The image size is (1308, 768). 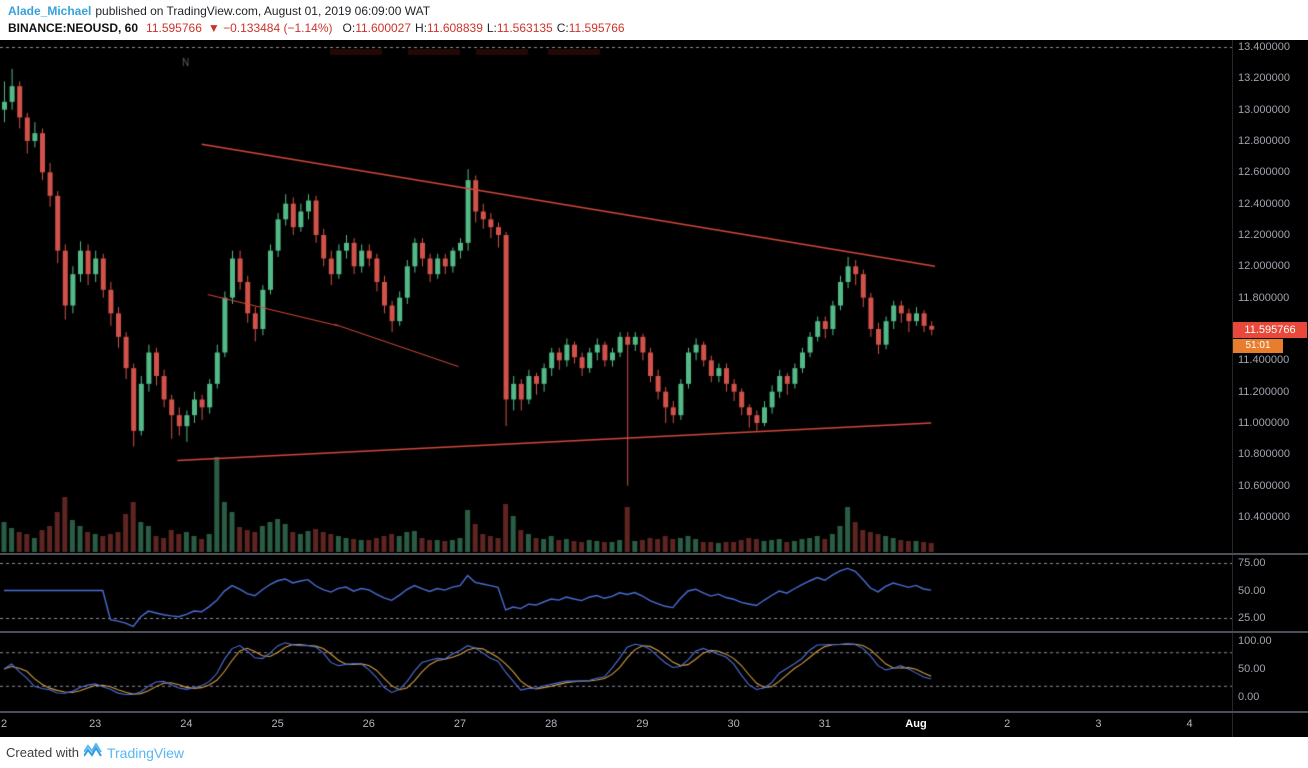 What do you see at coordinates (1264, 485) in the screenshot?
I see `axis-label: 10.600000` at bounding box center [1264, 485].